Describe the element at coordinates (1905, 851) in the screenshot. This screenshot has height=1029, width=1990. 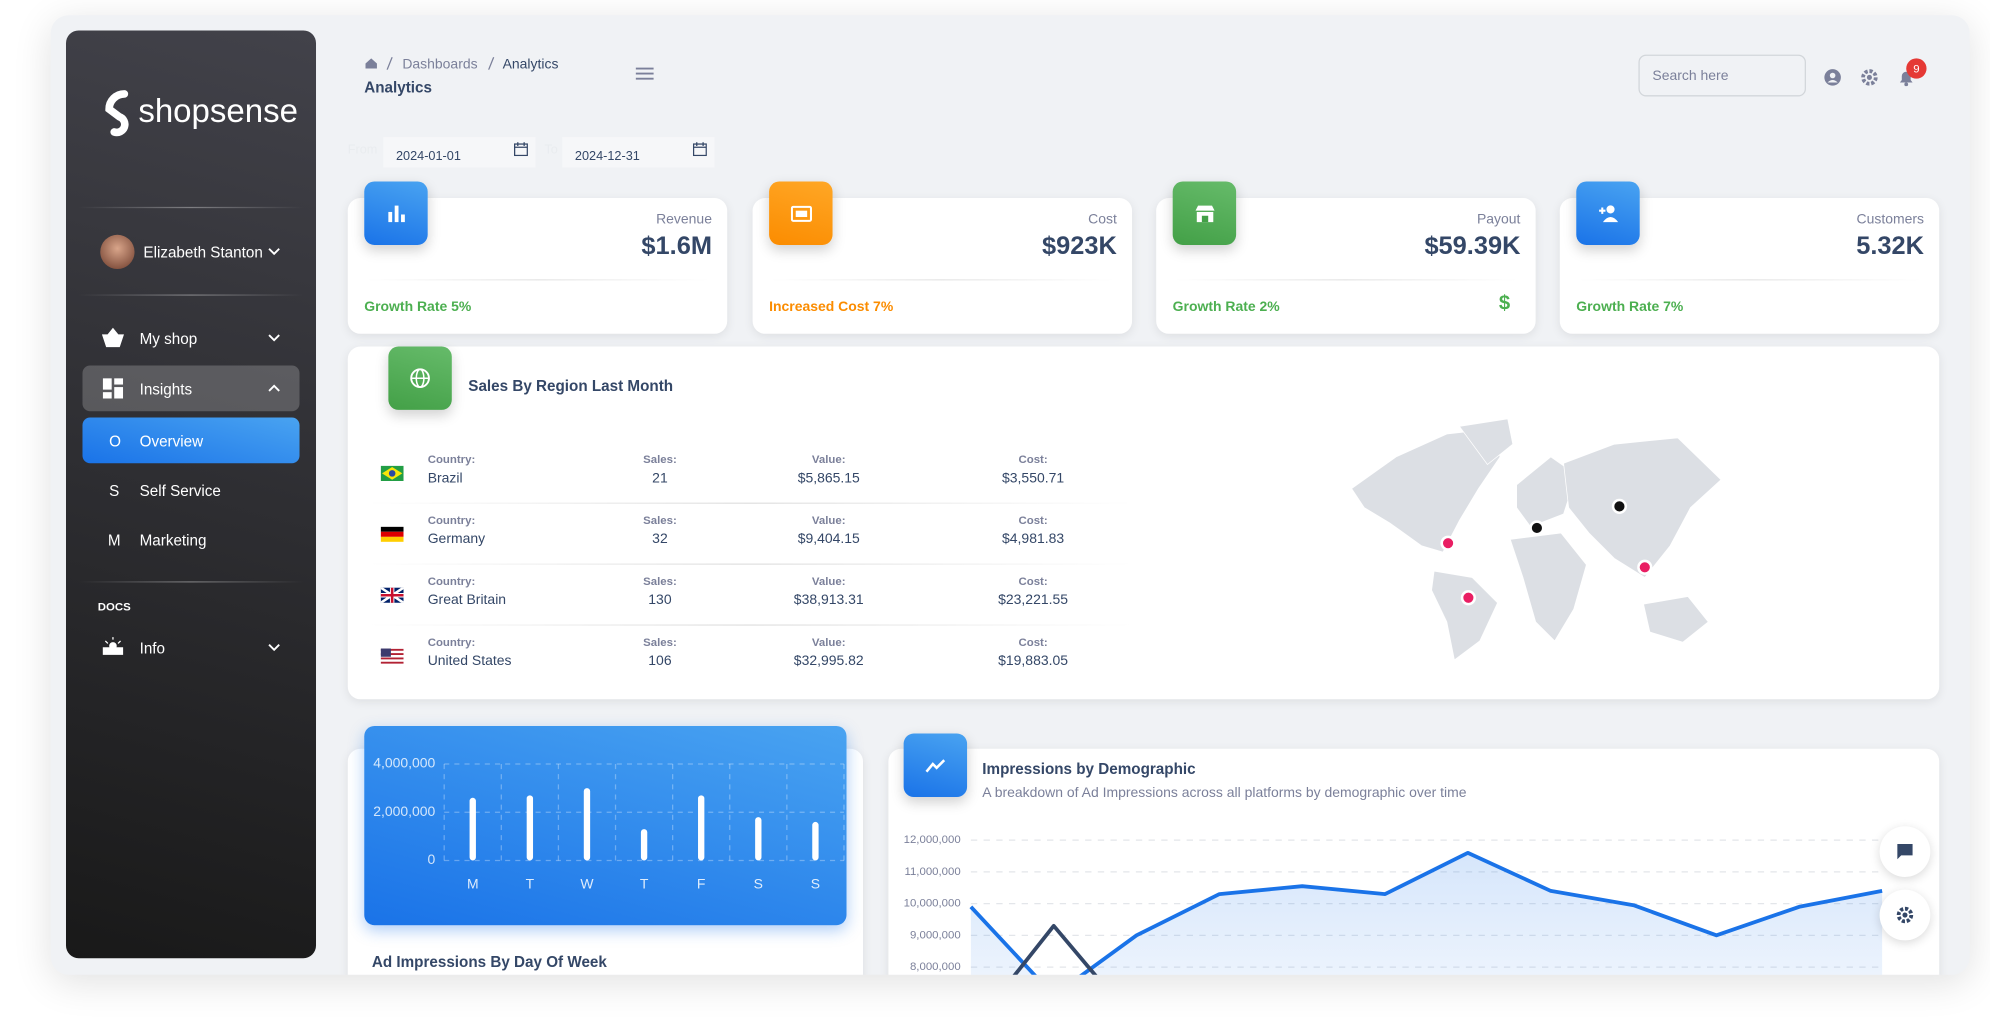
I see `chat-button` at that location.